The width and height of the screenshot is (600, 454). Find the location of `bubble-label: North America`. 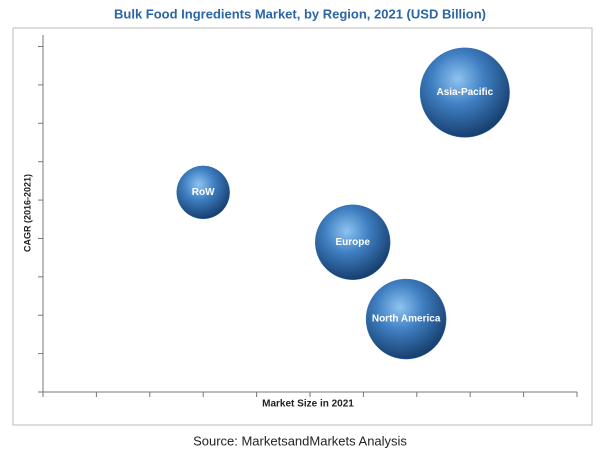

bubble-label: North America is located at coordinates (406, 319).